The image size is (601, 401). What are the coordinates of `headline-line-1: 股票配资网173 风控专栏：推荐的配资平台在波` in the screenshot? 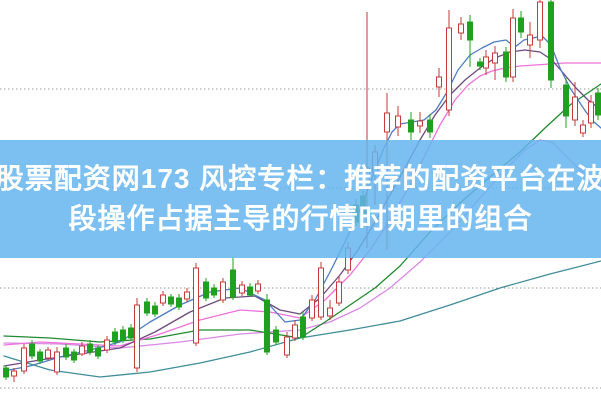 It's located at (300, 178).